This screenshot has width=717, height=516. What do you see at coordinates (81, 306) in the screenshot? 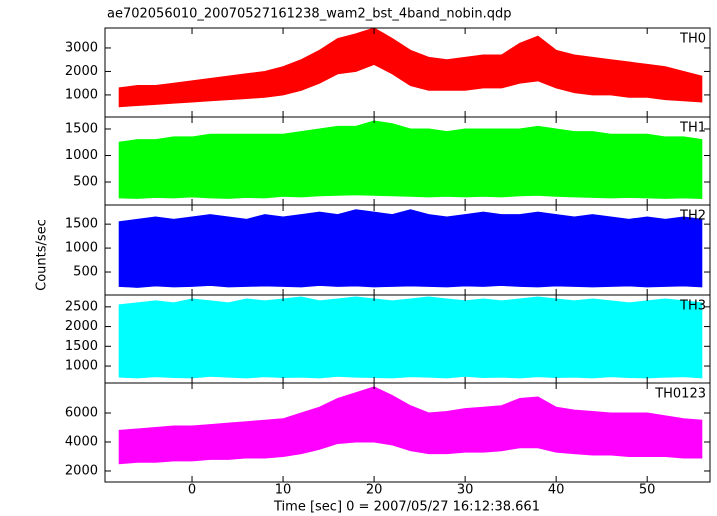
I see `y-tick-label: 2500` at bounding box center [81, 306].